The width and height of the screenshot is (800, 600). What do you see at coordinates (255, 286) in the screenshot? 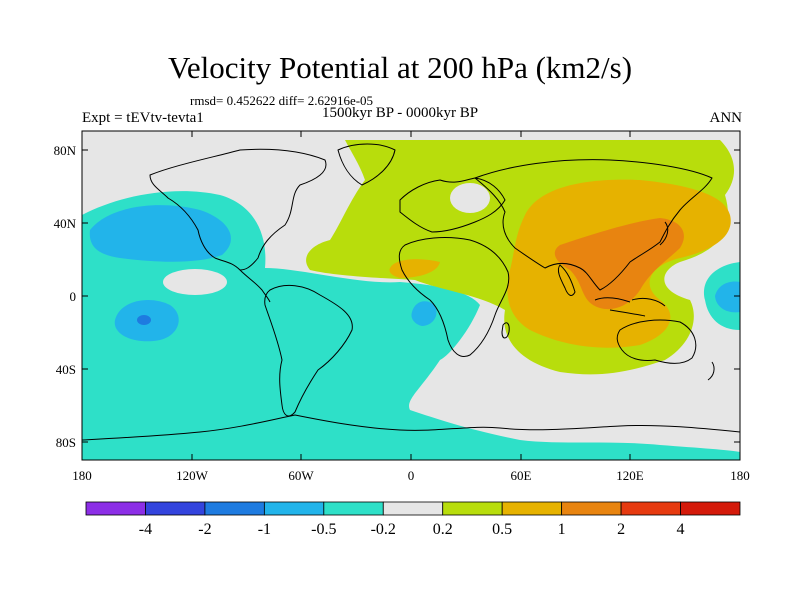
I see `coast-central-america` at bounding box center [255, 286].